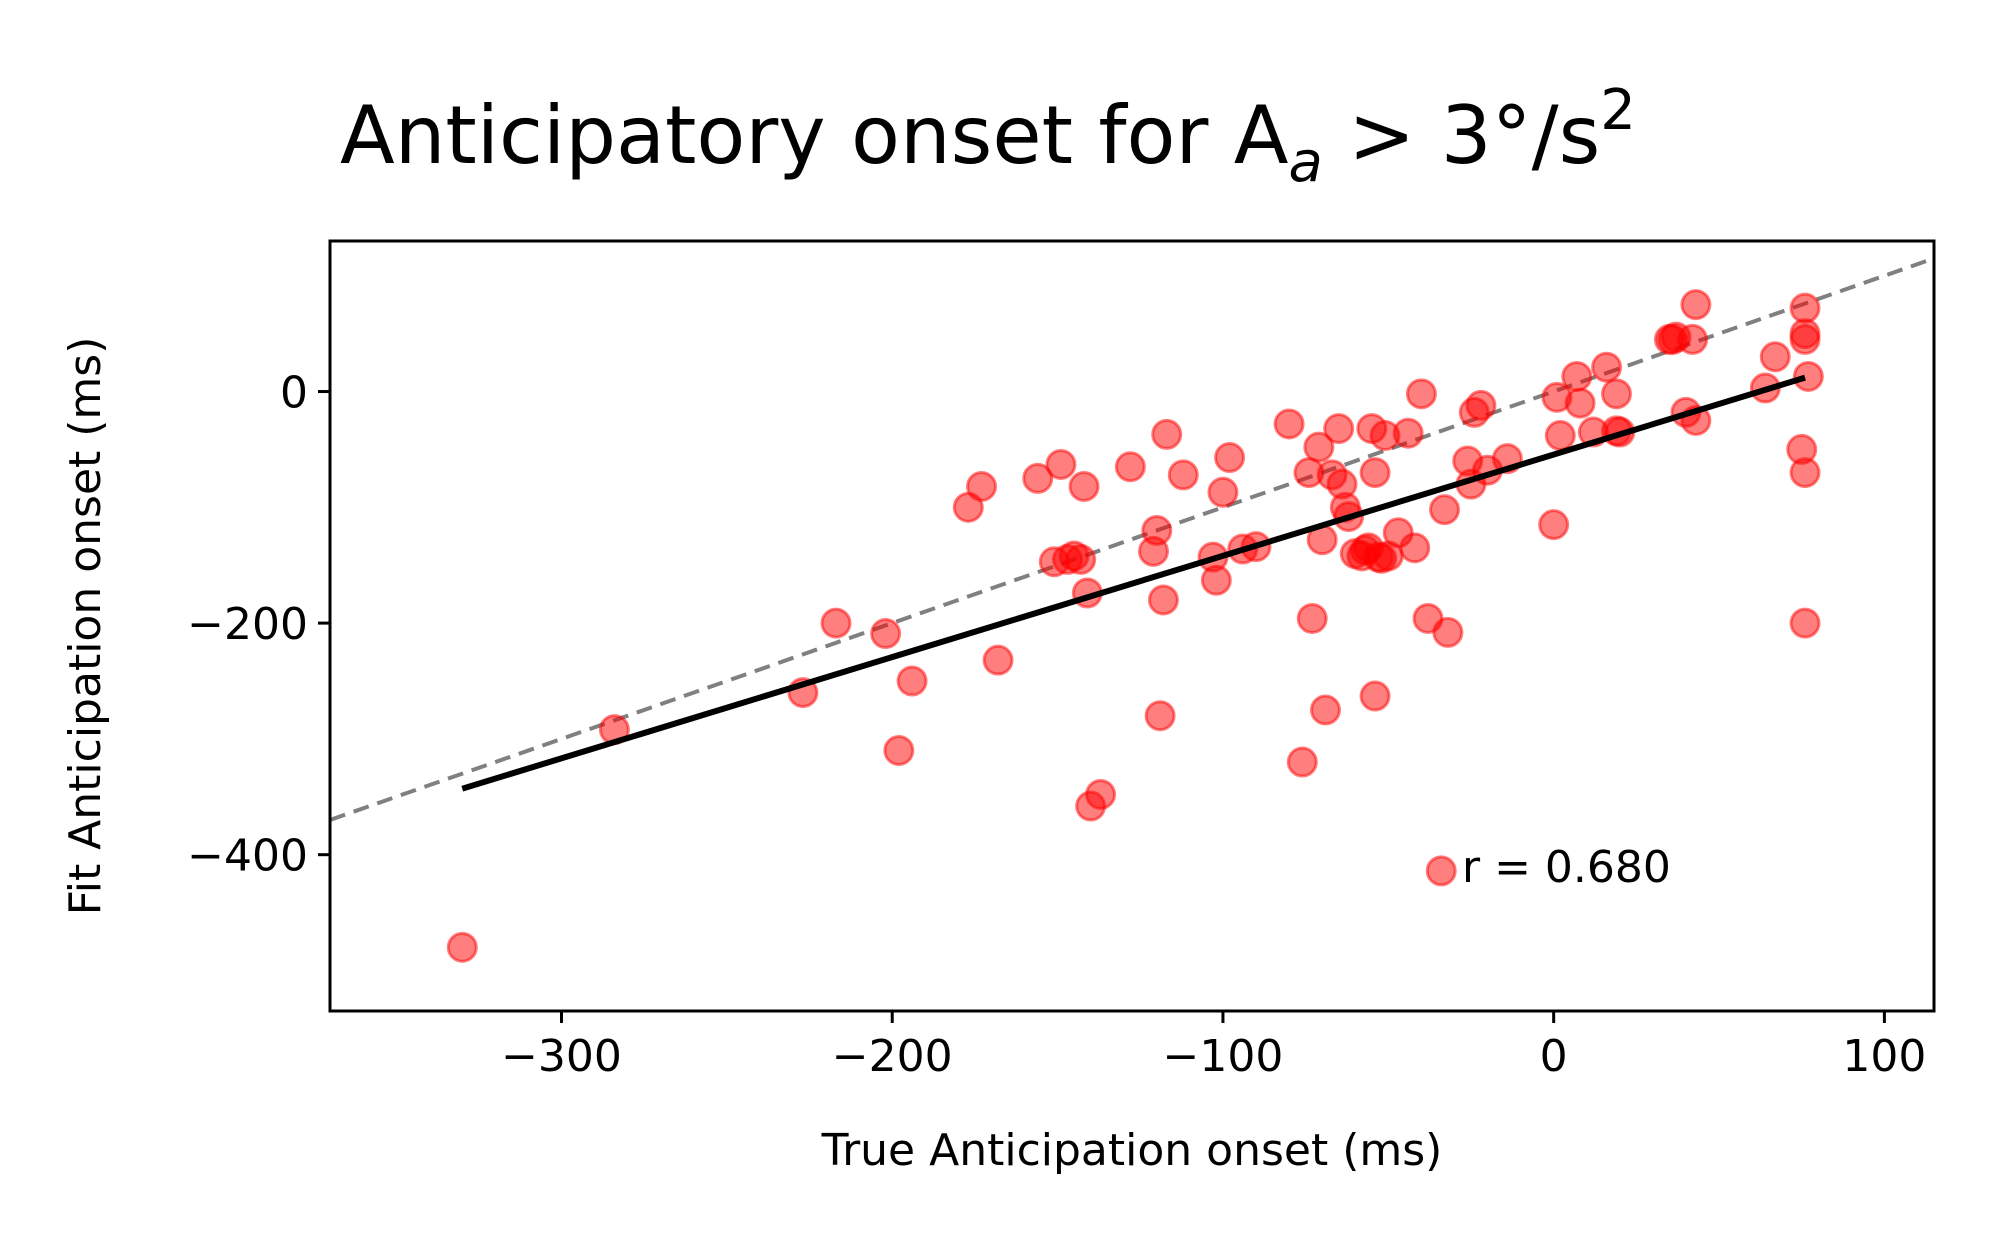 The image size is (2000, 1236). I want to click on chart-title-subscript: a, so click(1306, 162).